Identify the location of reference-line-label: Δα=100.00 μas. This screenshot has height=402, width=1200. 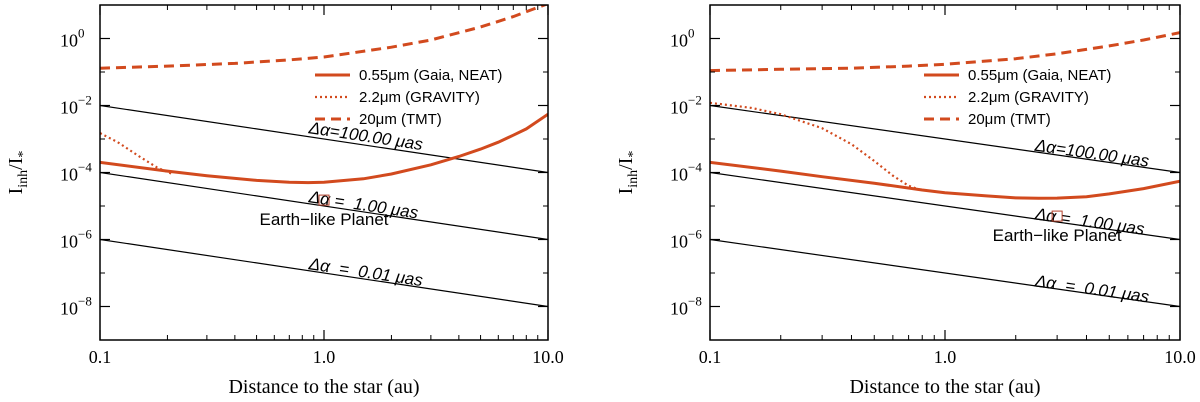
(1092, 153).